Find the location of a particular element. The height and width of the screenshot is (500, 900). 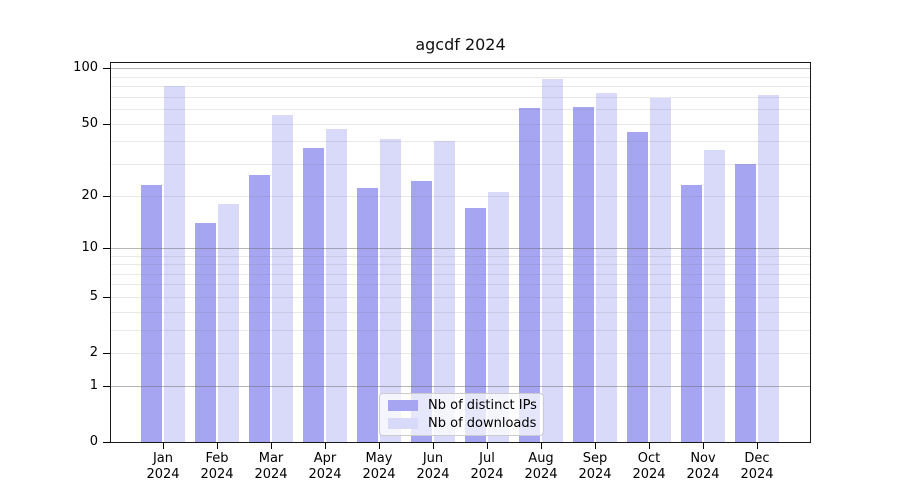

x-axis-label-mar: Mar 2024 is located at coordinates (271, 466).